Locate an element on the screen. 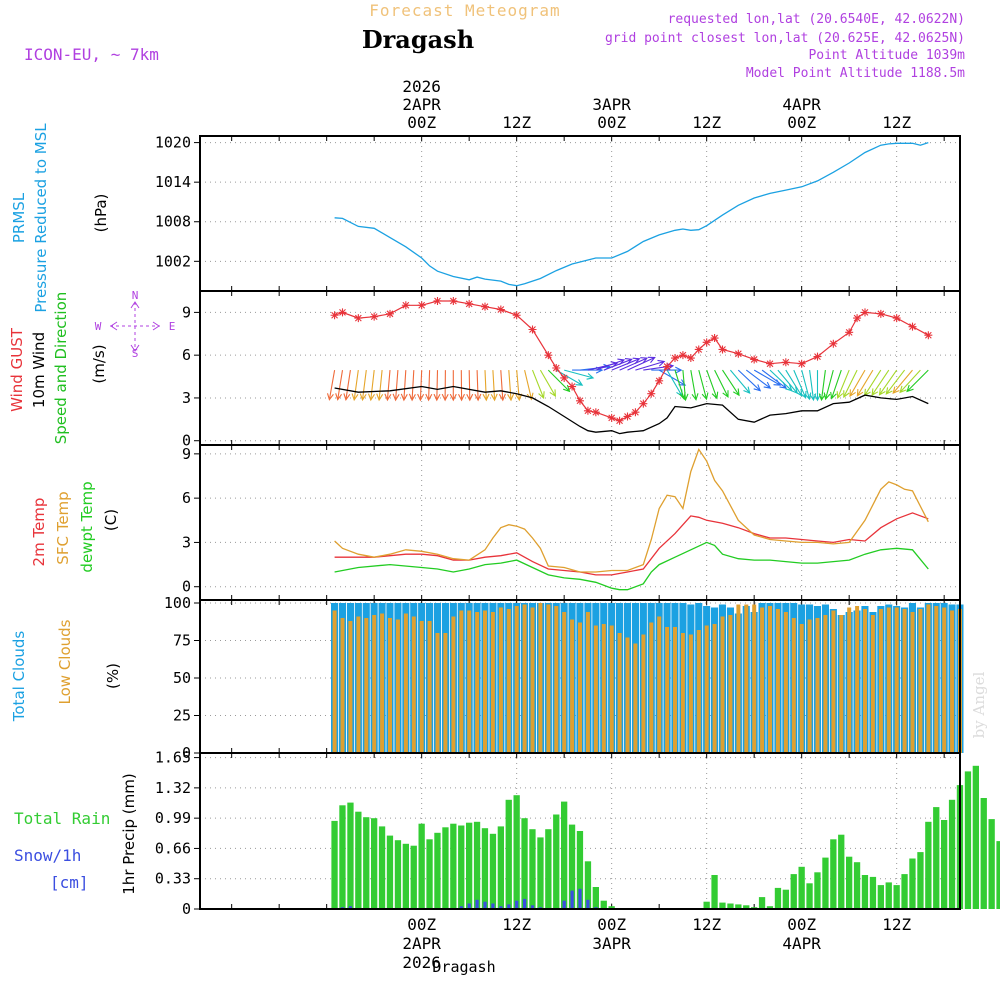  y-tick-label: 1008 is located at coordinates (173, 222).